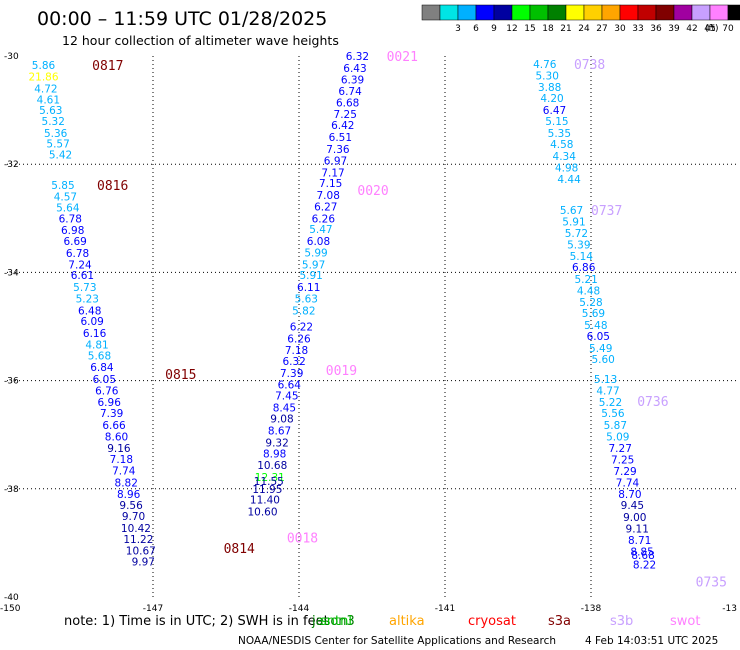  I want to click on pass-label: 0737, so click(606, 211).